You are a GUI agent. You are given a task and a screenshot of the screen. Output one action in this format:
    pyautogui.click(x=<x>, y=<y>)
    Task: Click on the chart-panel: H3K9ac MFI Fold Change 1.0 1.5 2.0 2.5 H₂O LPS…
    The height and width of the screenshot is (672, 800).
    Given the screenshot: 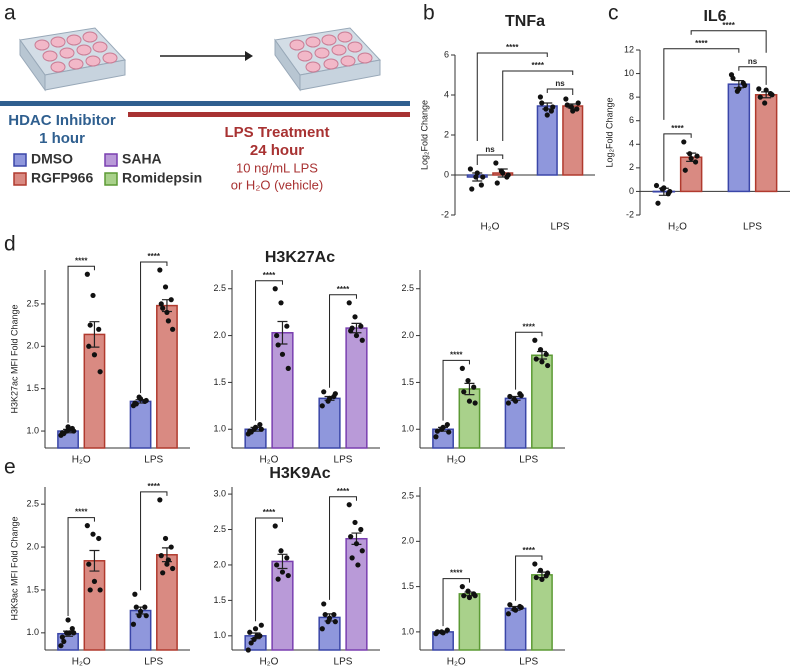 What is the action you would take?
    pyautogui.click(x=99, y=575)
    